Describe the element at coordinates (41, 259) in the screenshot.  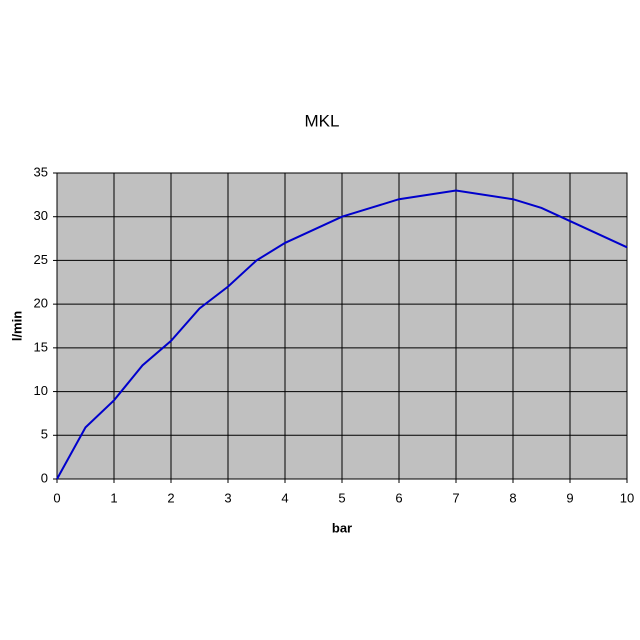
I see `y-tick-label: 25` at that location.